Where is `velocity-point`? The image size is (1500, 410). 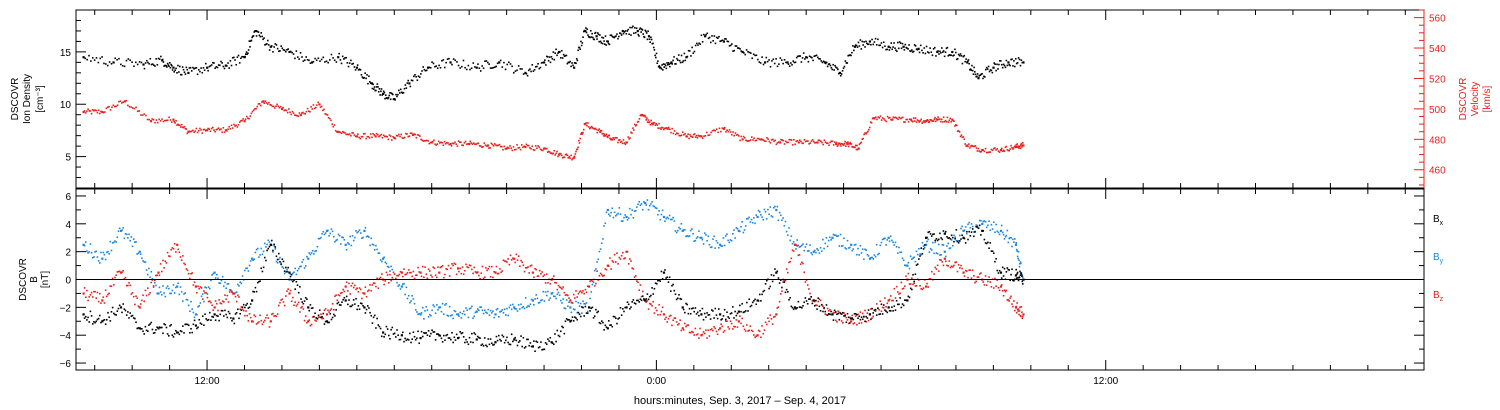
velocity-point is located at coordinates (761, 139).